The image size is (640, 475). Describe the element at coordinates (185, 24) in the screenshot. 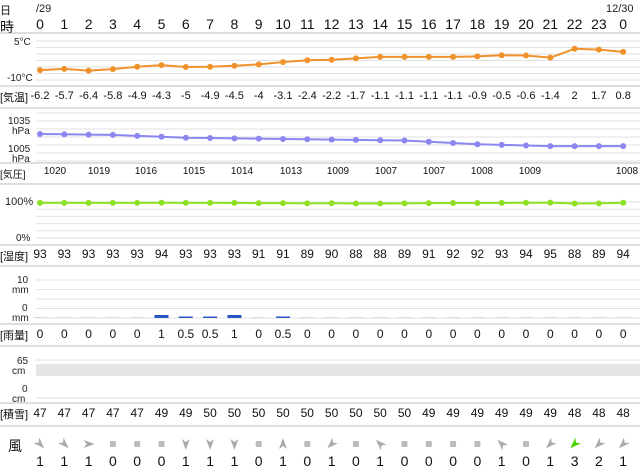

I see `hour-cell: 6` at that location.